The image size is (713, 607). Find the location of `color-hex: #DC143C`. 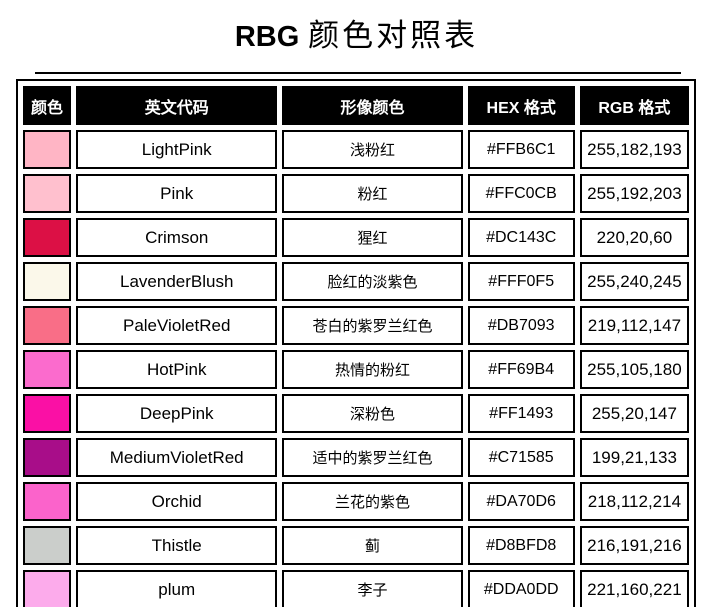

color-hex: #DC143C is located at coordinates (521, 237).